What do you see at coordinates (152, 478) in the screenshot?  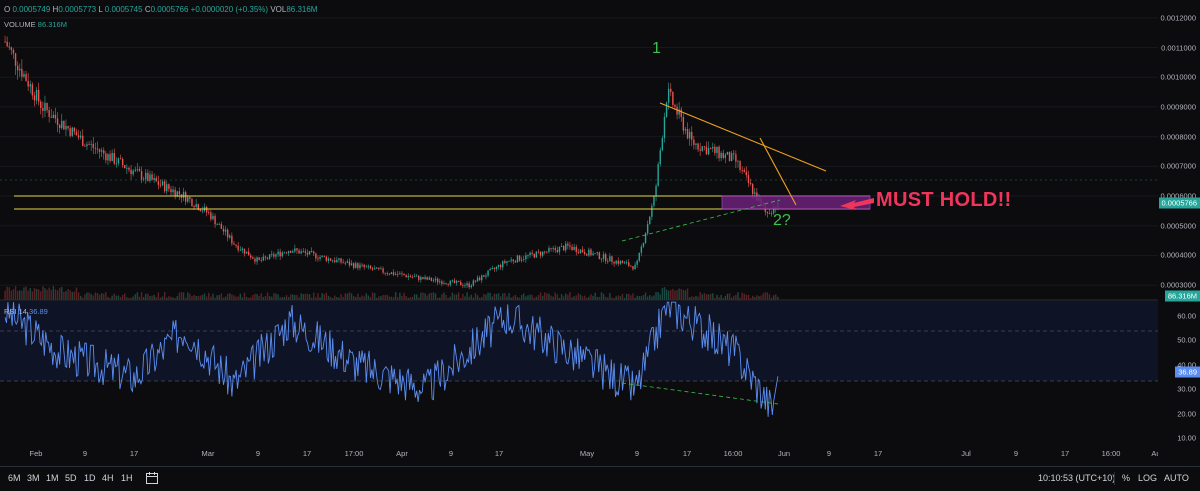 I see `calendar-range-icon` at bounding box center [152, 478].